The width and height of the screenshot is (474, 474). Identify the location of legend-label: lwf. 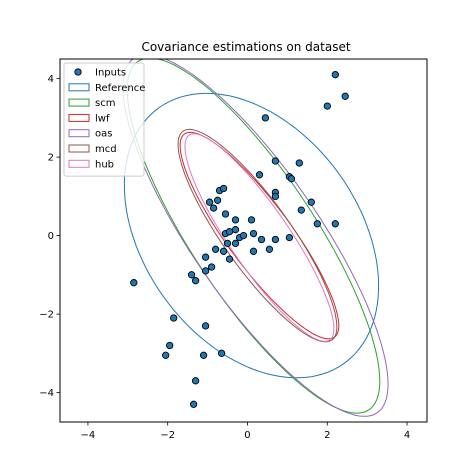
(102, 118).